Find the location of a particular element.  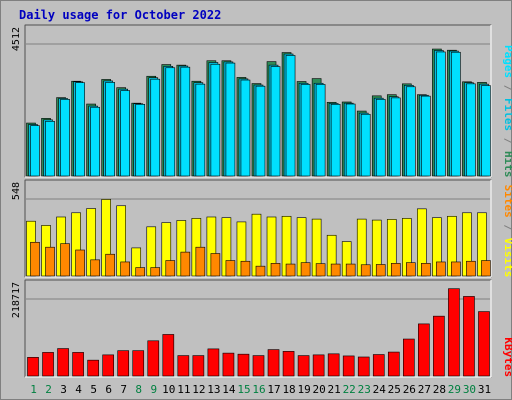

day-label-23: 23 is located at coordinates (364, 389).